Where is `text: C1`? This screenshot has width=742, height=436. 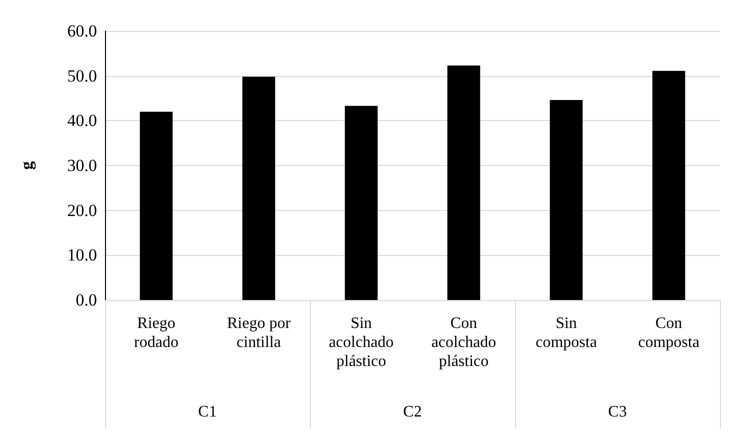
text: C1 is located at coordinates (207, 412).